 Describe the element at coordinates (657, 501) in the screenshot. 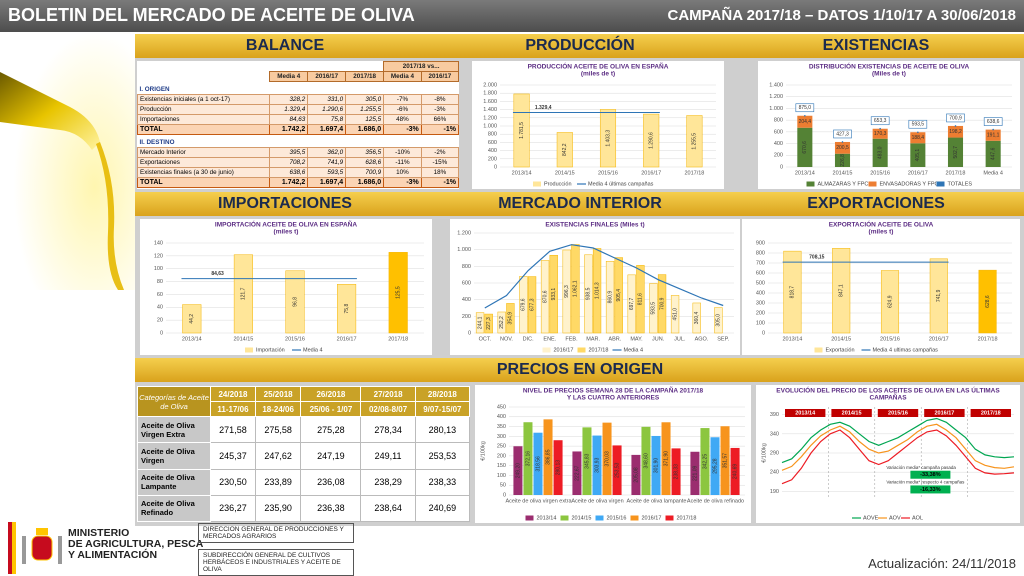

I see `x-tick-label: Aceite de oliva lampante` at that location.